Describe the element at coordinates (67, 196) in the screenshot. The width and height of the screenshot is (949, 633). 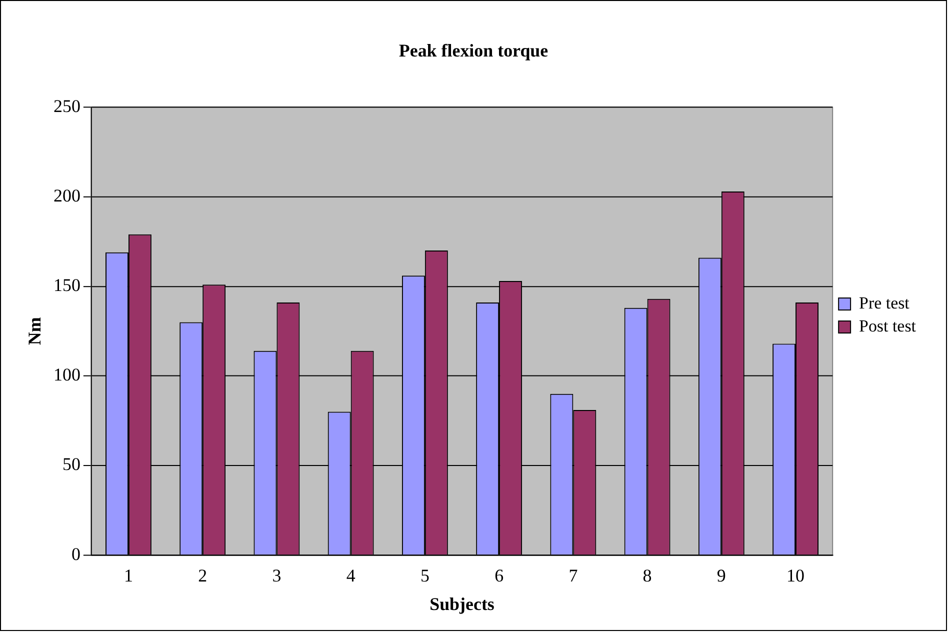
I see `y-tick-label: 200` at that location.